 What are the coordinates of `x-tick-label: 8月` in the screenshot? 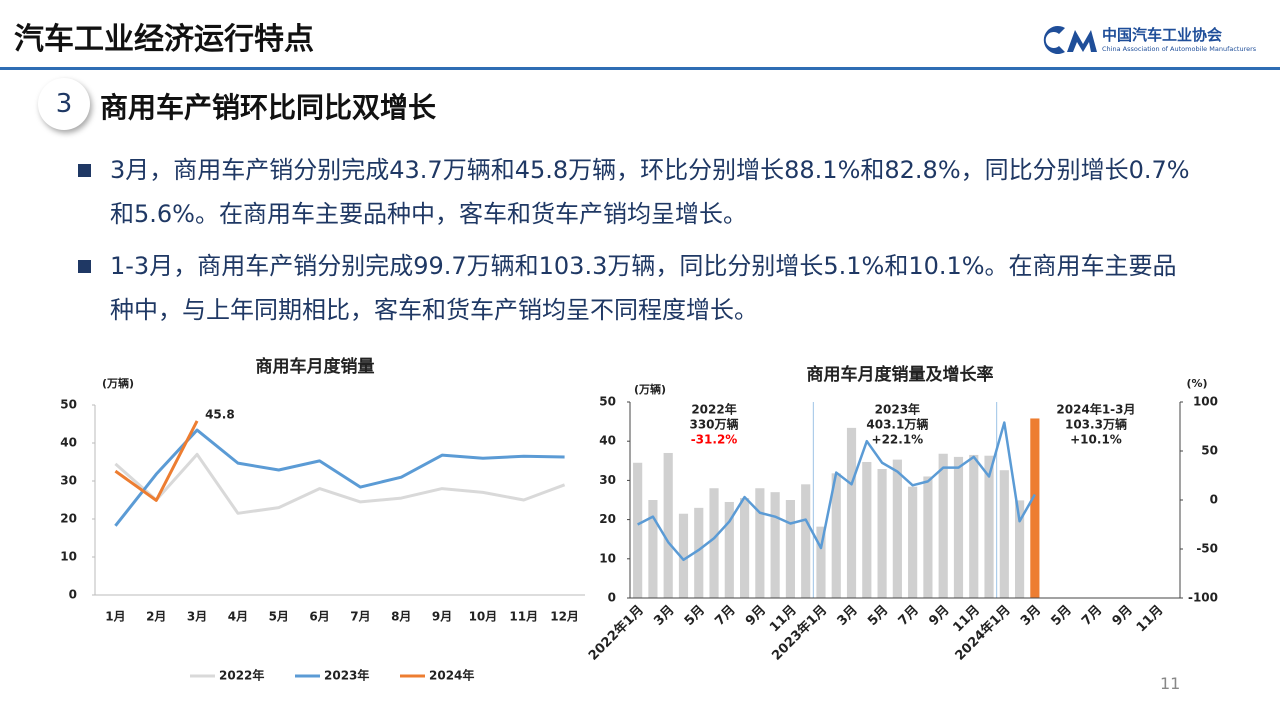 It's located at (401, 617).